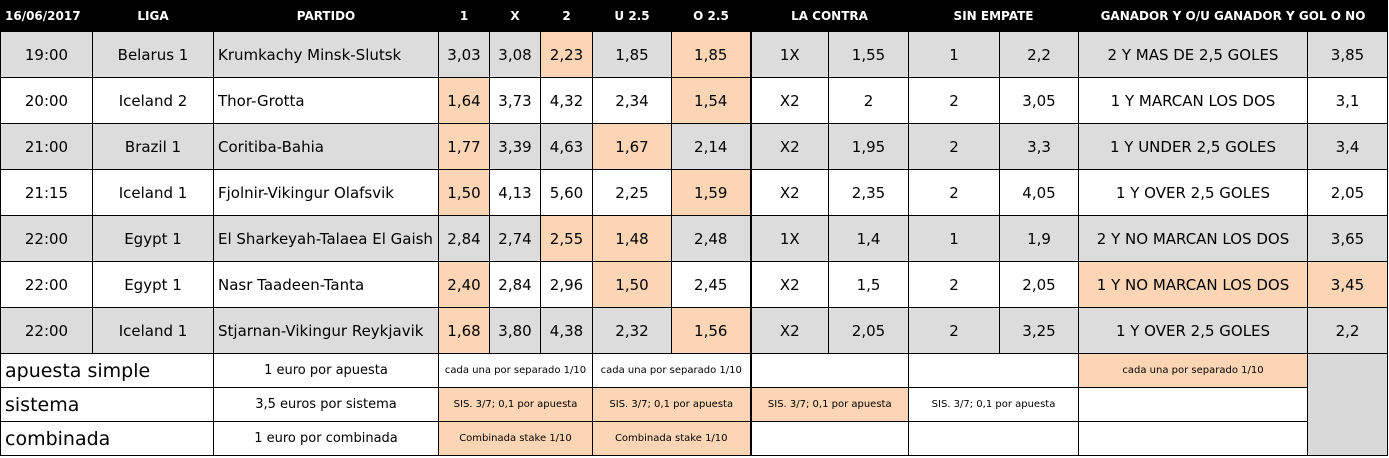 The image size is (1389, 458). What do you see at coordinates (515, 370) in the screenshot?
I see `stake-1x2: cada una por separado 1/10` at bounding box center [515, 370].